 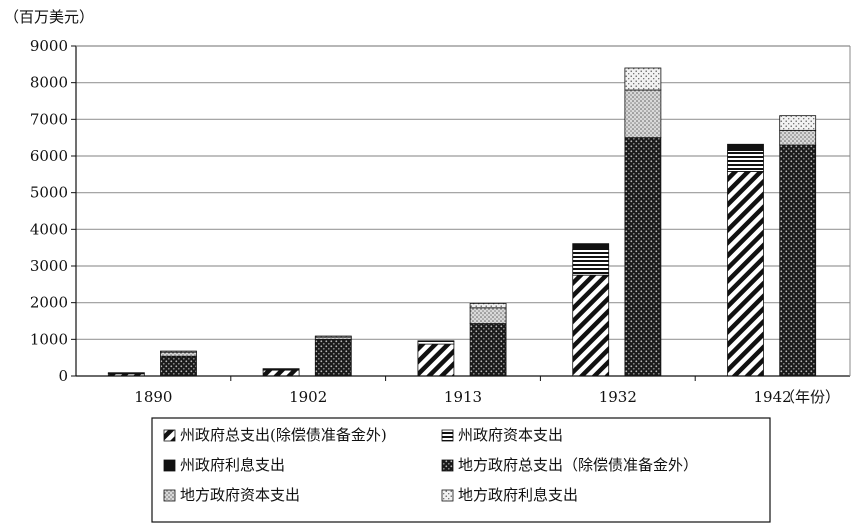 I want to click on legend-entry: 地方政府资本支出, so click(x=240, y=495).